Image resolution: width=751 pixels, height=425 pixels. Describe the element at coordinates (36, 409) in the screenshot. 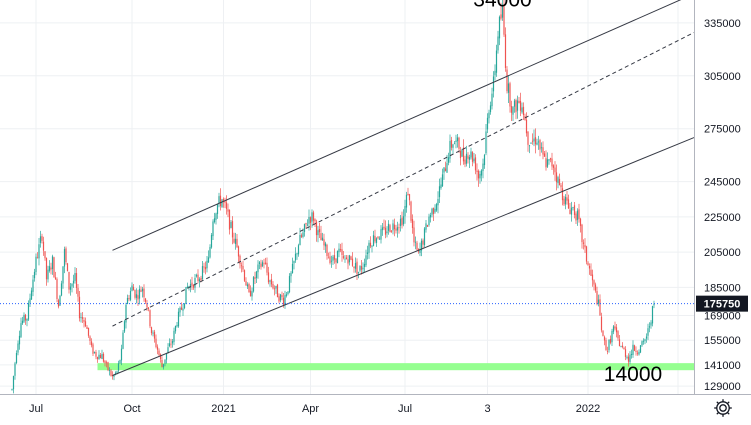

I see `x-tick-label: Jul` at that location.